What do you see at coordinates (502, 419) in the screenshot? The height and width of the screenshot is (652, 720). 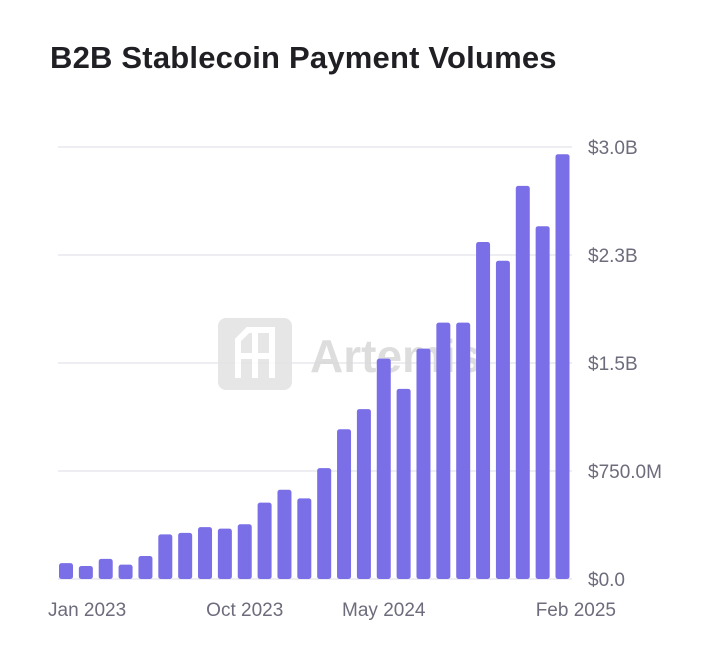 I see `bar-nov-2024` at bounding box center [502, 419].